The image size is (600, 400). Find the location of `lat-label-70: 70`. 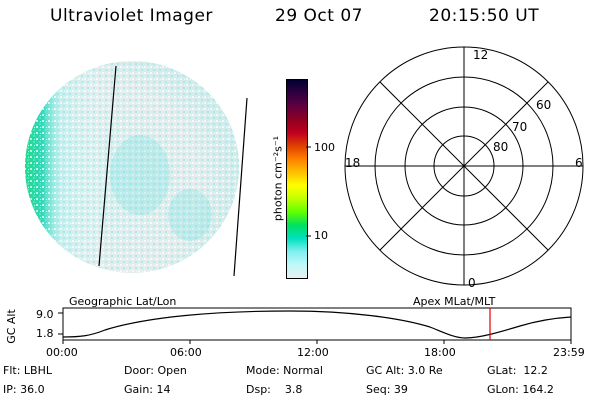

lat-label-70: 70 is located at coordinates (520, 127).